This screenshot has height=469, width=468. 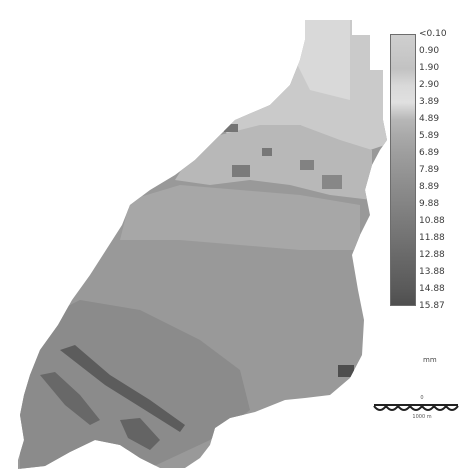 What do you see at coordinates (429, 119) in the screenshot?
I see `legend-label: 4.89` at bounding box center [429, 119].